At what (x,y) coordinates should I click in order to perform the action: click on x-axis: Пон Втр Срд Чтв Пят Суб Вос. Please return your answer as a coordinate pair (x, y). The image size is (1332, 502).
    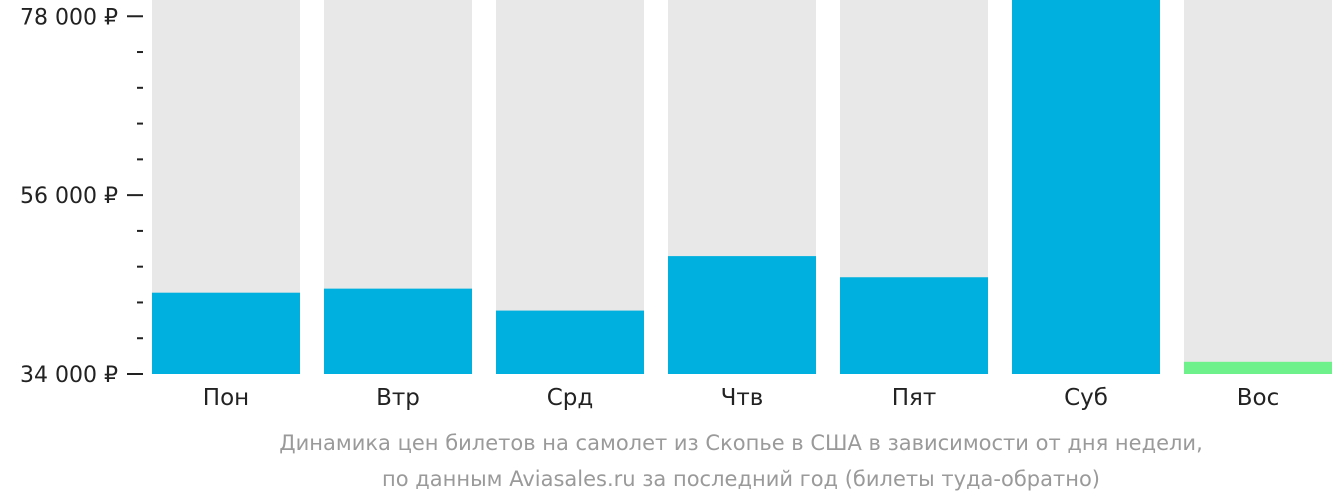
    Looking at the image, I should click on (741, 398).